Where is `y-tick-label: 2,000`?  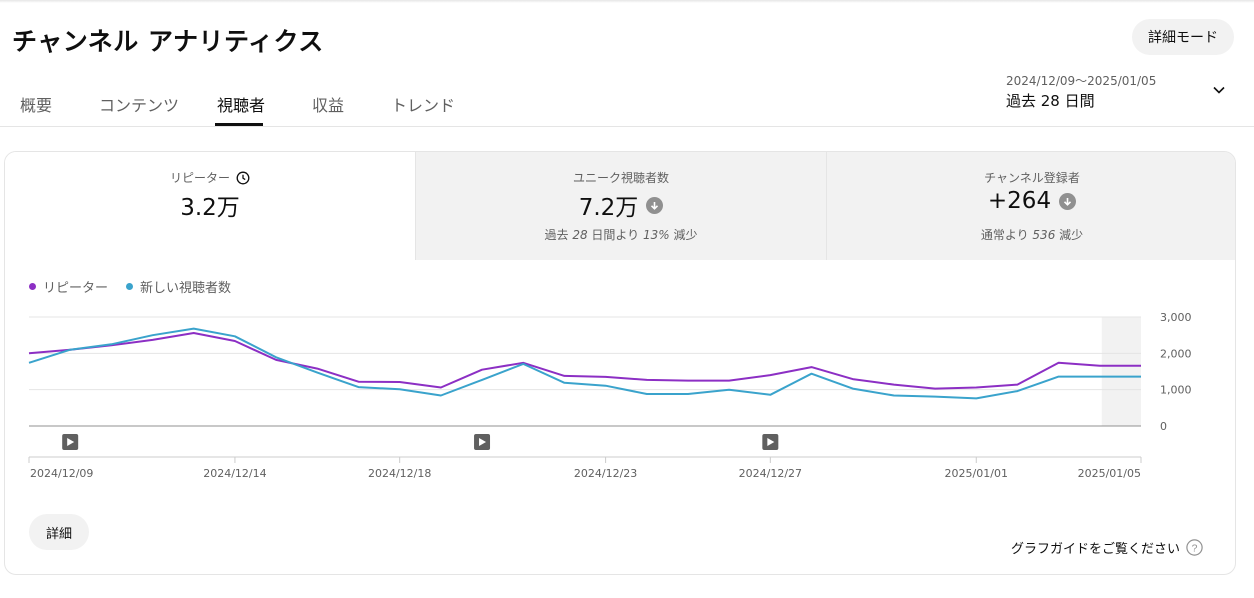 y-tick-label: 2,000 is located at coordinates (1176, 353).